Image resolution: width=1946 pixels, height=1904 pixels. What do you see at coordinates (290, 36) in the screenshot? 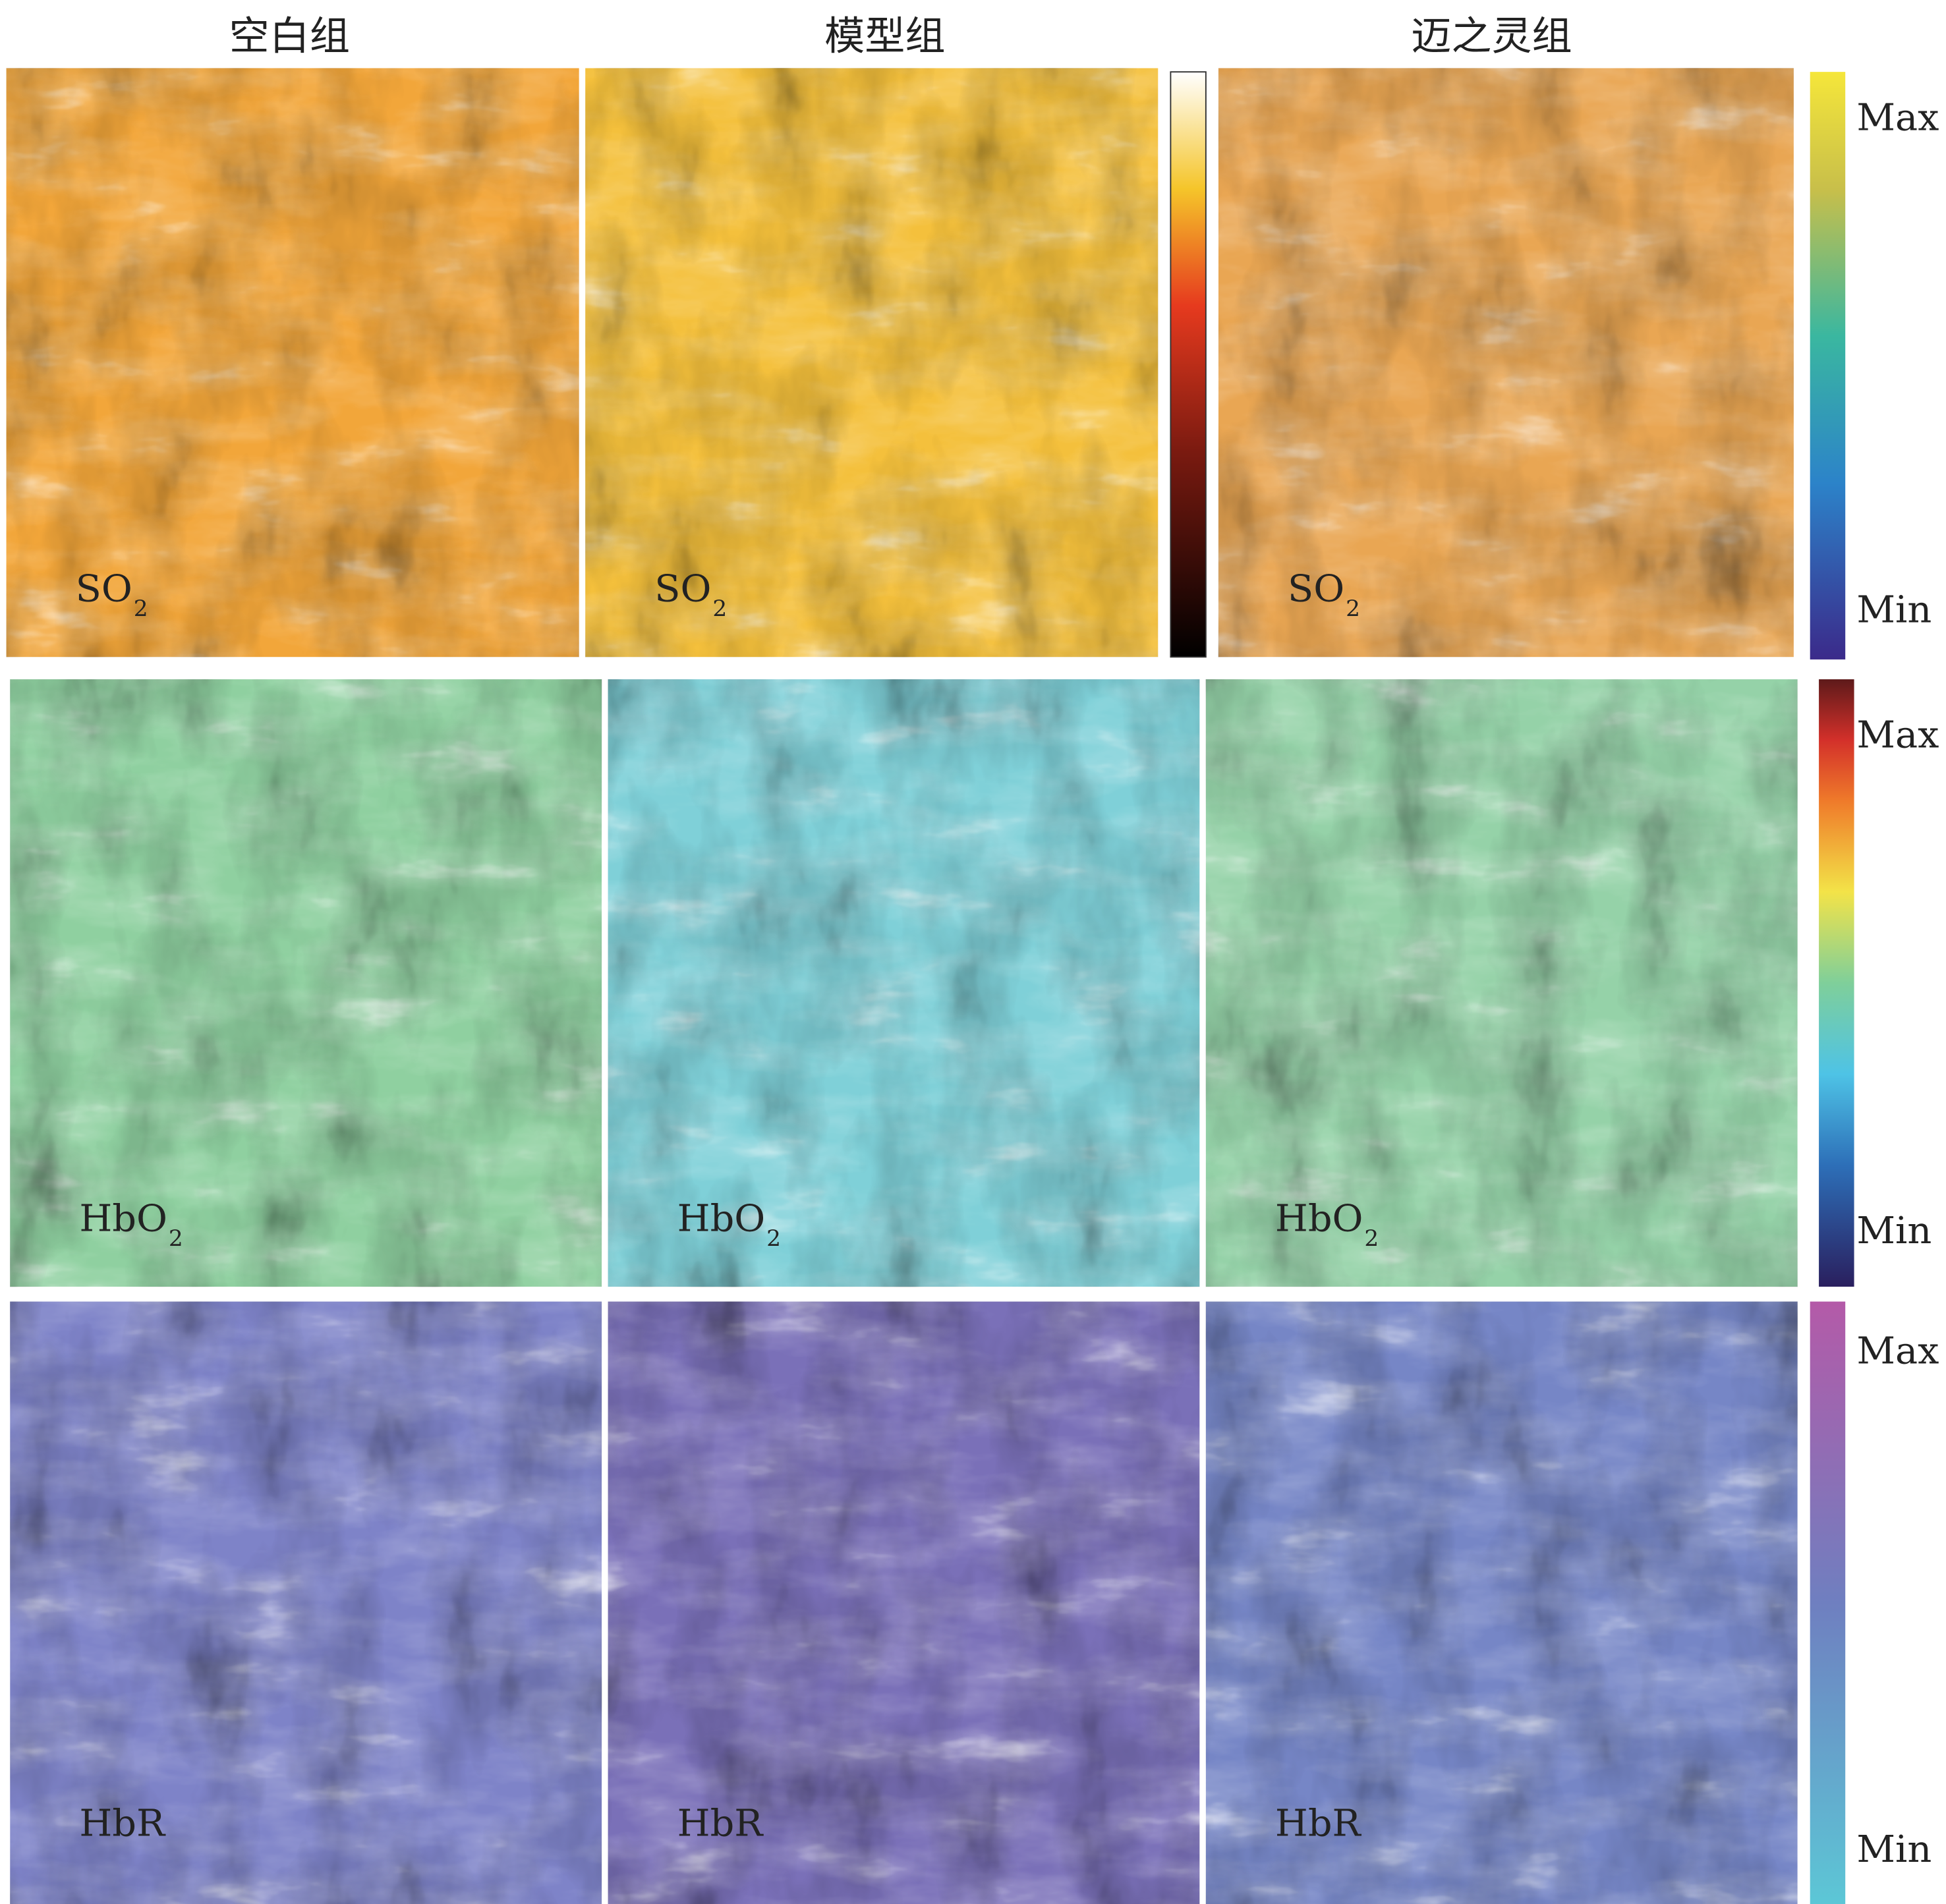
I see `column-header: 空白组` at bounding box center [290, 36].